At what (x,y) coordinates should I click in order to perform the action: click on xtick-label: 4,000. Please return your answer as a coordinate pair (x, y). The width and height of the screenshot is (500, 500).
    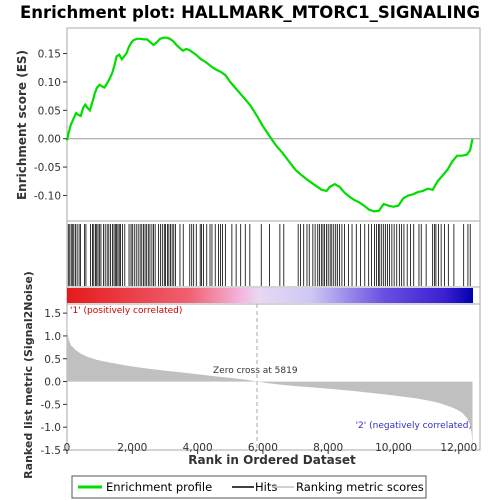
    Looking at the image, I should click on (198, 448).